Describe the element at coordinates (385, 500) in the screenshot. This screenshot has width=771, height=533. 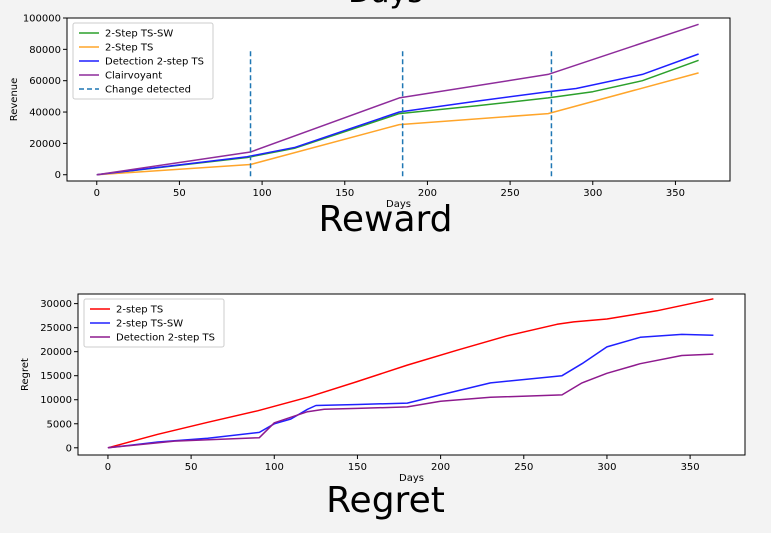
I see `regret-caption: Regret` at that location.